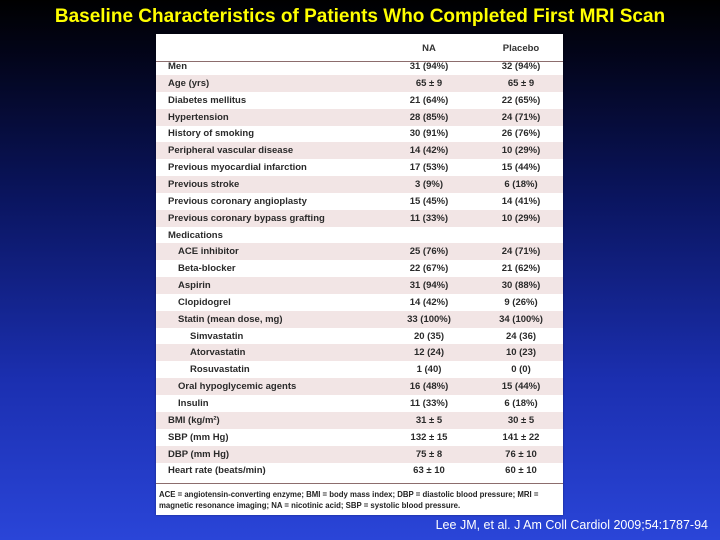  I want to click on row-label: Hypertension, so click(198, 117).